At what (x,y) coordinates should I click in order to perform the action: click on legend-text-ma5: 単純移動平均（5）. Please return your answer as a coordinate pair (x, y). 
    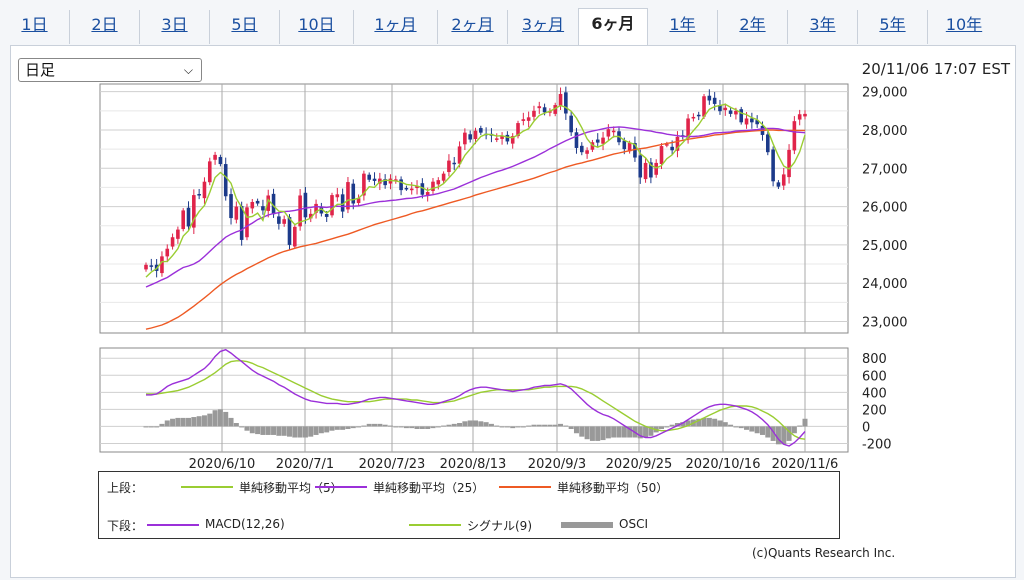
    Looking at the image, I should click on (291, 488).